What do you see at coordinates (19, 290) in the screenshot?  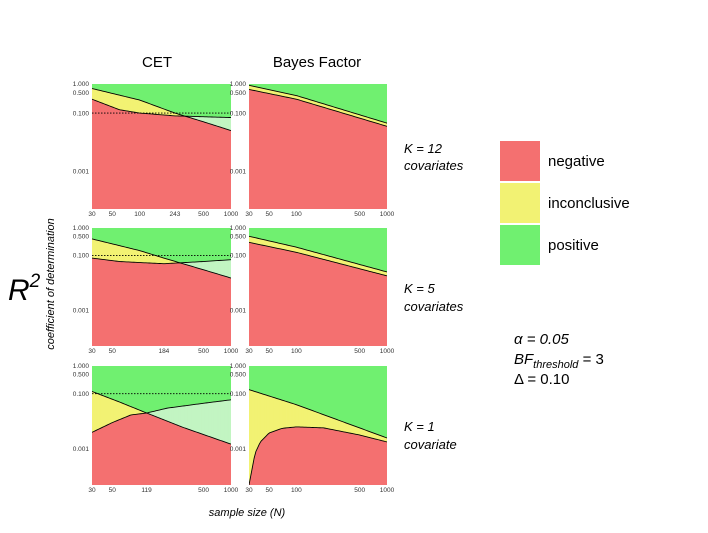 I see `y-axis-symbol-base: R` at bounding box center [19, 290].